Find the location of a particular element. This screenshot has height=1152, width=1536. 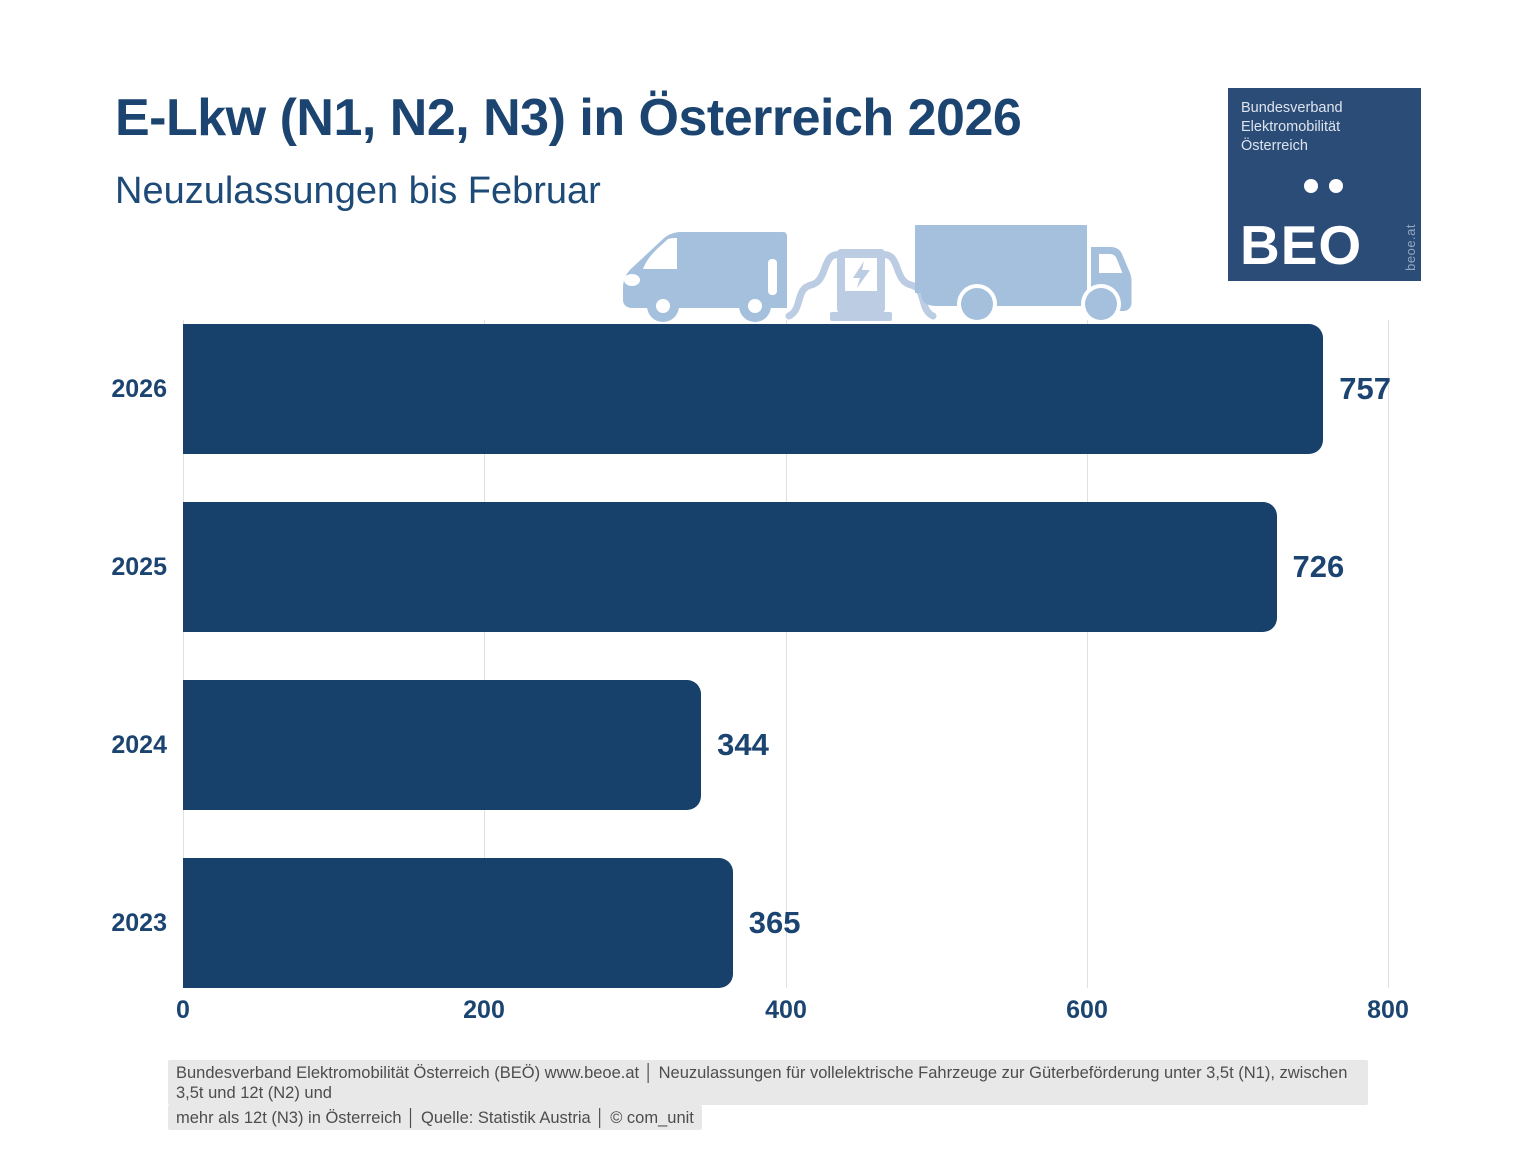

page-title: E-Lkw (N1, N2, N3) in Österreich 2026 is located at coordinates (568, 118).